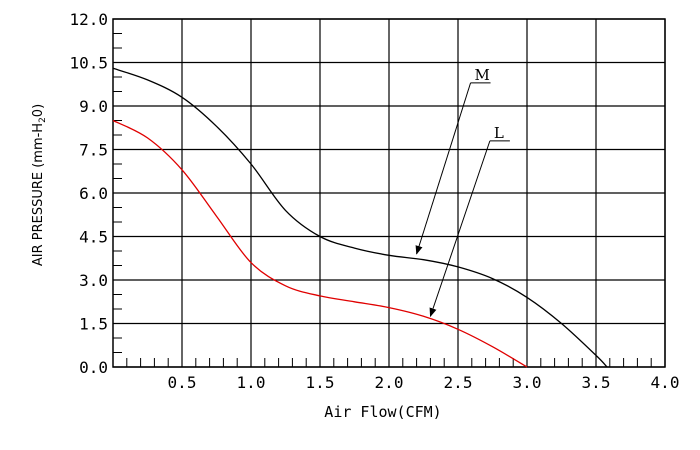 The width and height of the screenshot is (700, 450). Describe the element at coordinates (93, 150) in the screenshot. I see `y-tick-label: 7.5` at that location.